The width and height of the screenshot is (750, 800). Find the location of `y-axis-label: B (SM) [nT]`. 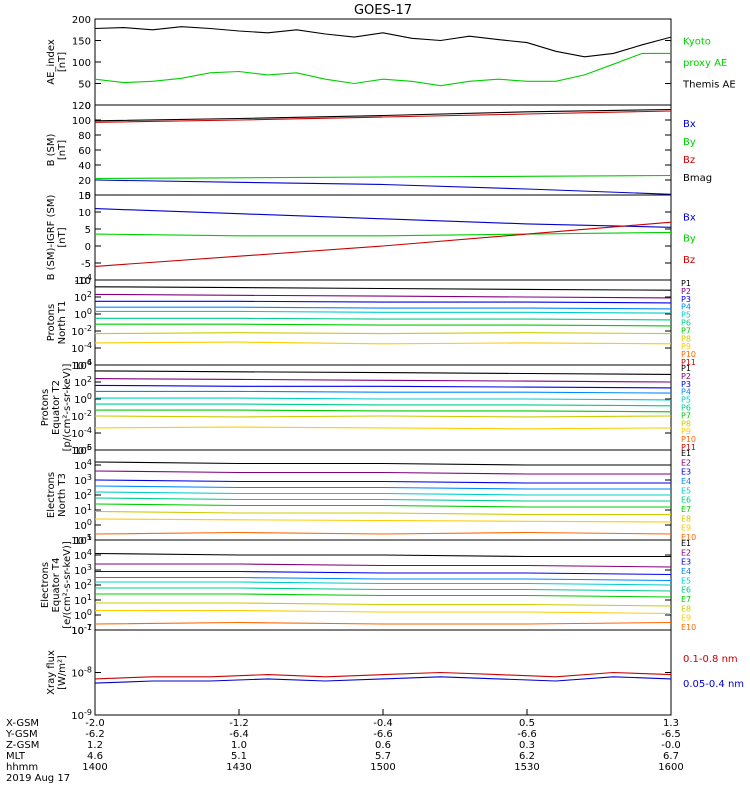

y-axis-label: B (SM) [nT] is located at coordinates (57, 149).